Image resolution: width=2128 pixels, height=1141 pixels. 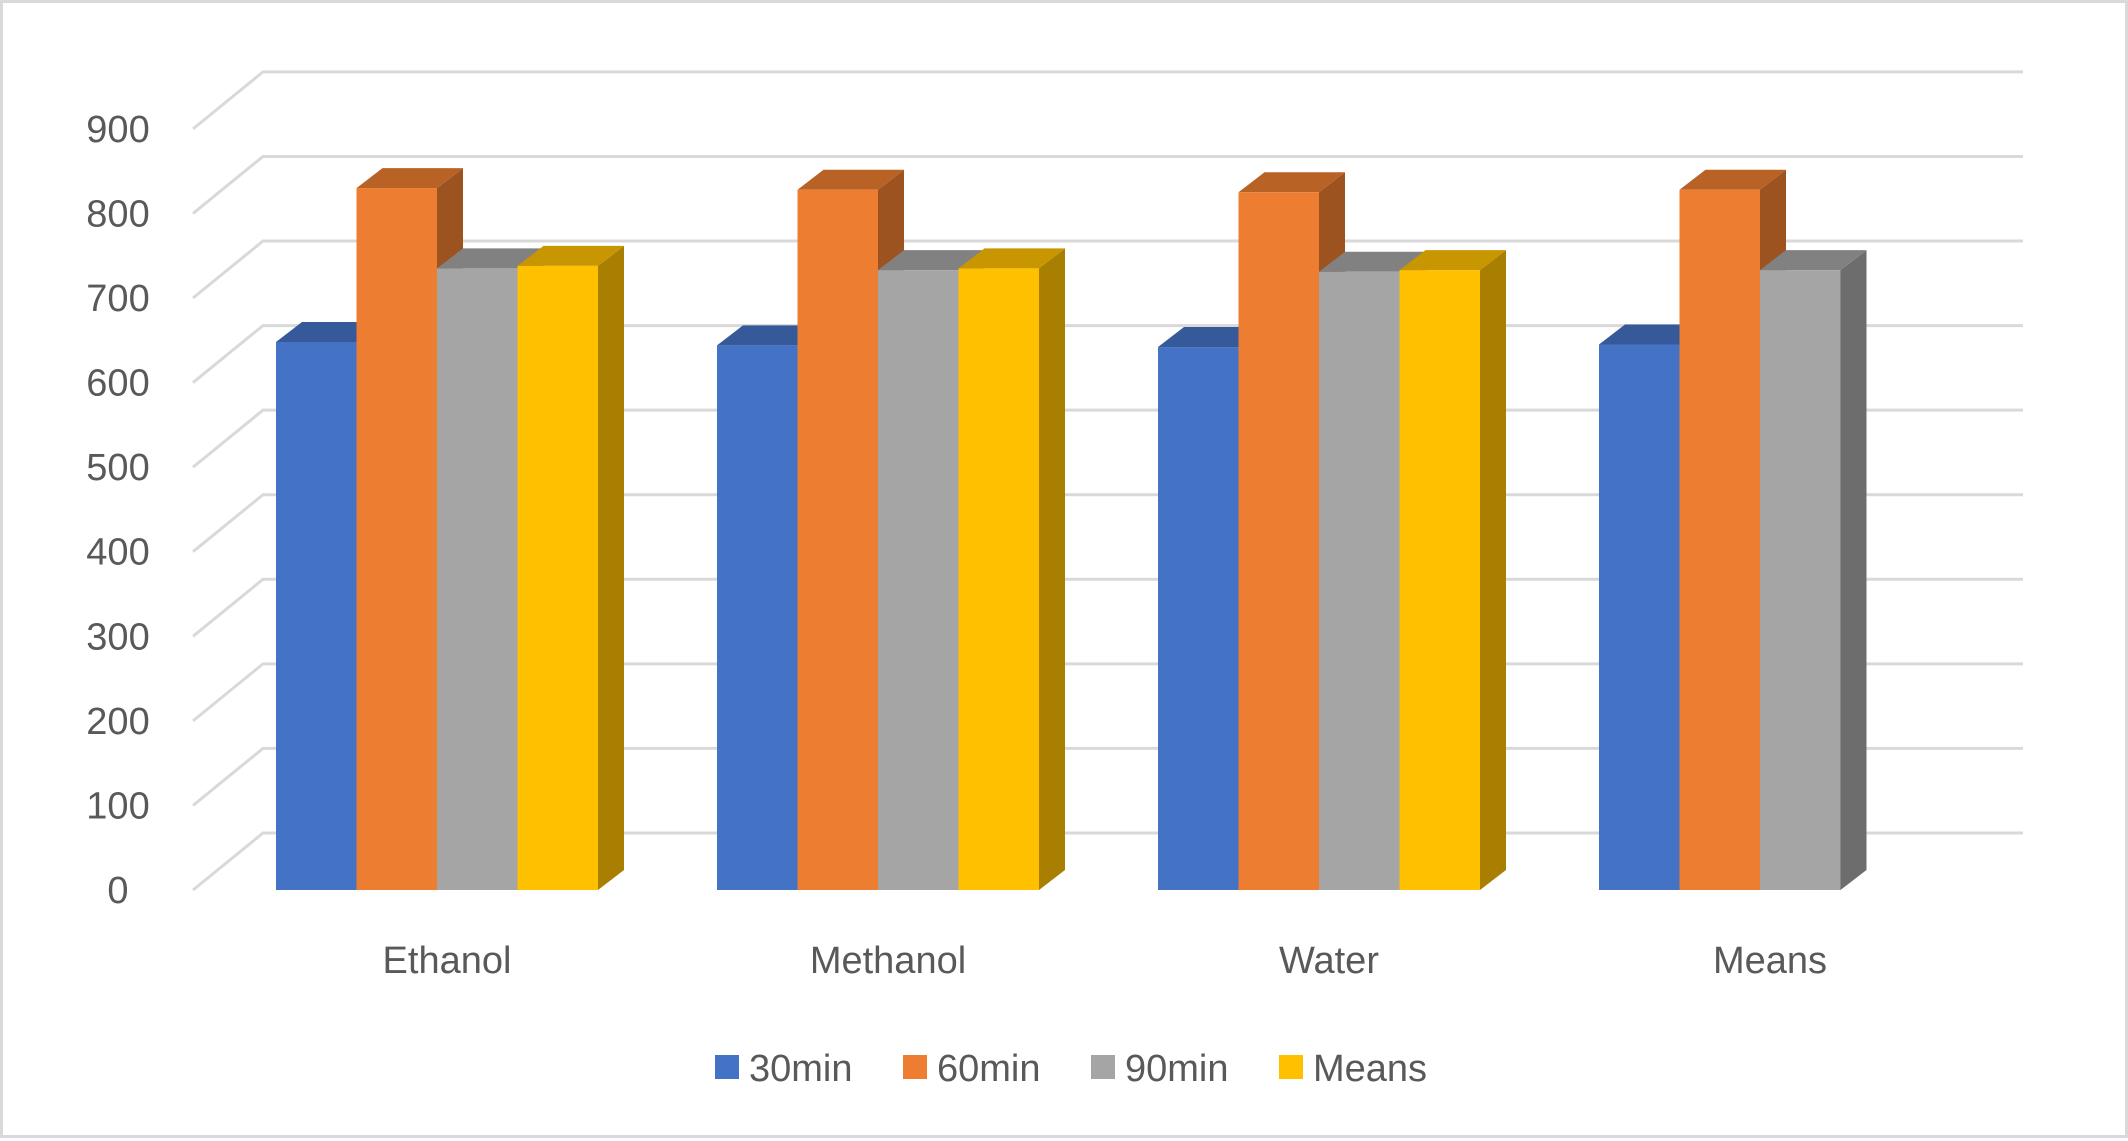 I want to click on y-tick-label: 900, so click(x=117, y=130).